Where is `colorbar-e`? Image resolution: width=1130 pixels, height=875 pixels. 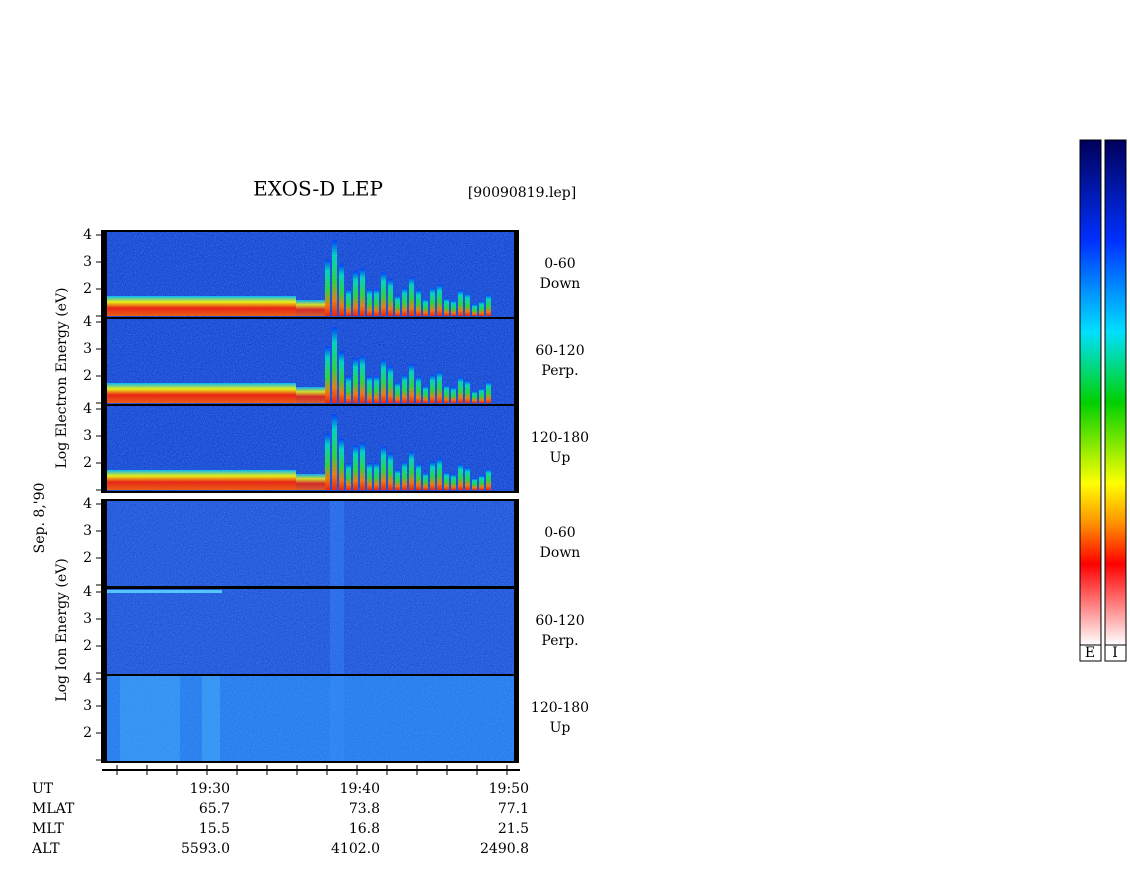
colorbar-e is located at coordinates (1090, 392).